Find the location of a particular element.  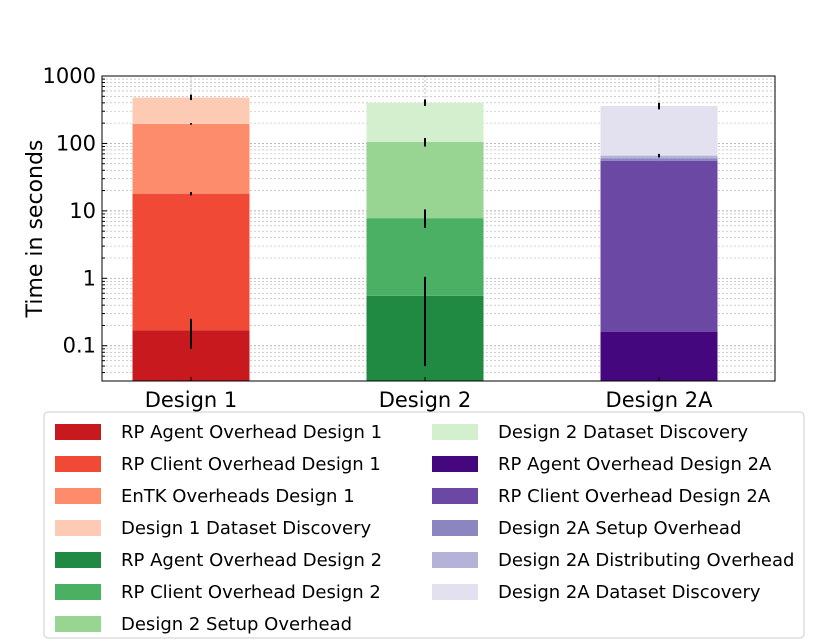

y-axis-label: Time in seconds is located at coordinates (35, 229).